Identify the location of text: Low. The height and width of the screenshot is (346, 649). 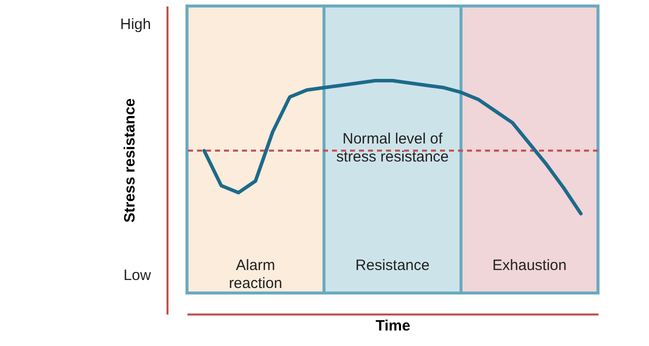
(137, 275).